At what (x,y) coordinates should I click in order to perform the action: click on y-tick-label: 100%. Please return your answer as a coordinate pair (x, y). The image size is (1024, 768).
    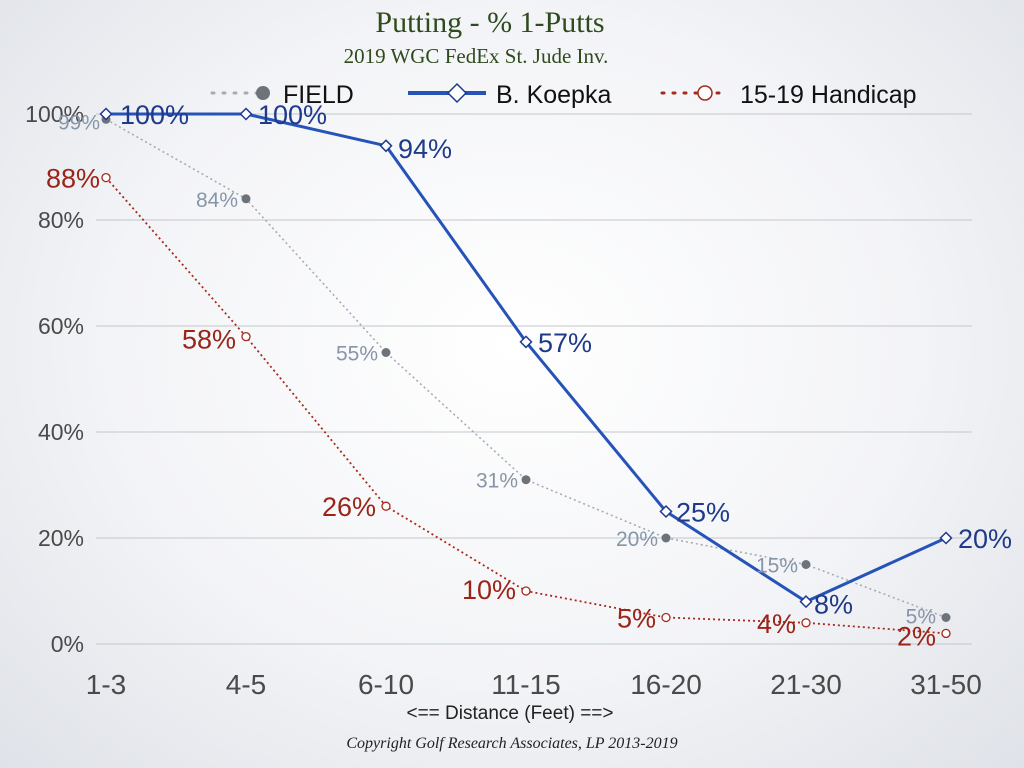
    Looking at the image, I should click on (54, 114).